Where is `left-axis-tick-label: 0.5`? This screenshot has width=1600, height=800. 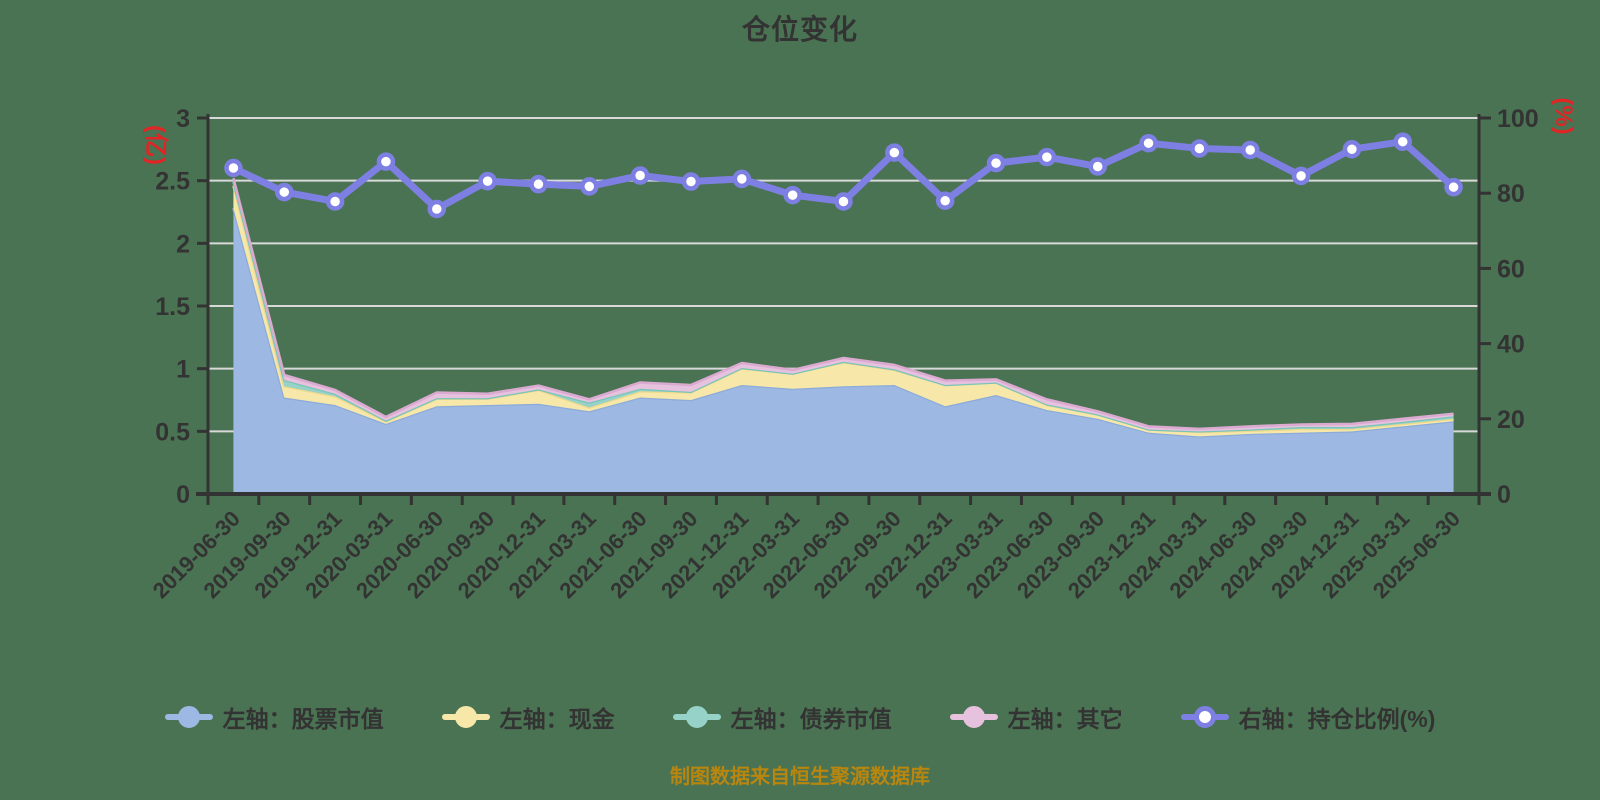
left-axis-tick-label: 0.5 is located at coordinates (172, 432).